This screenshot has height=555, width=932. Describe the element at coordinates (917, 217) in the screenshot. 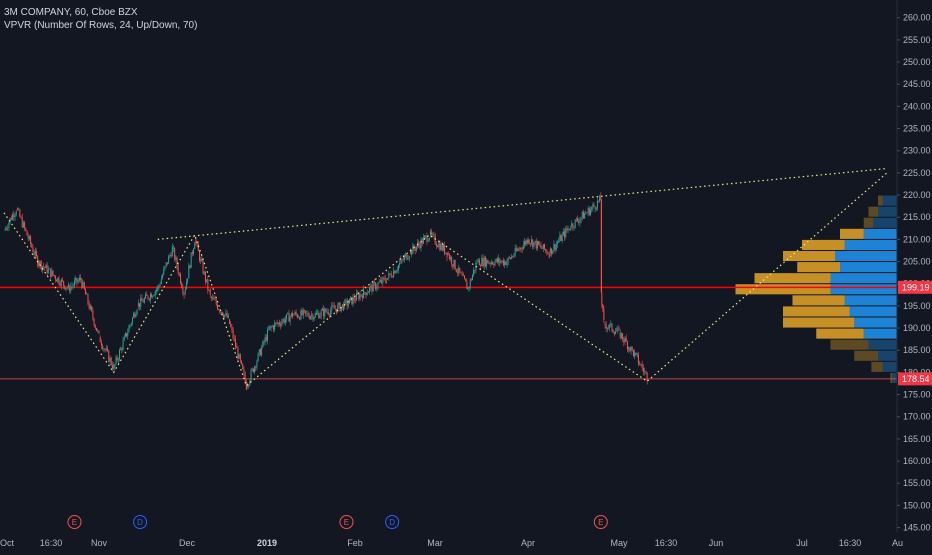

I see `price-tick-label: 215.00` at that location.